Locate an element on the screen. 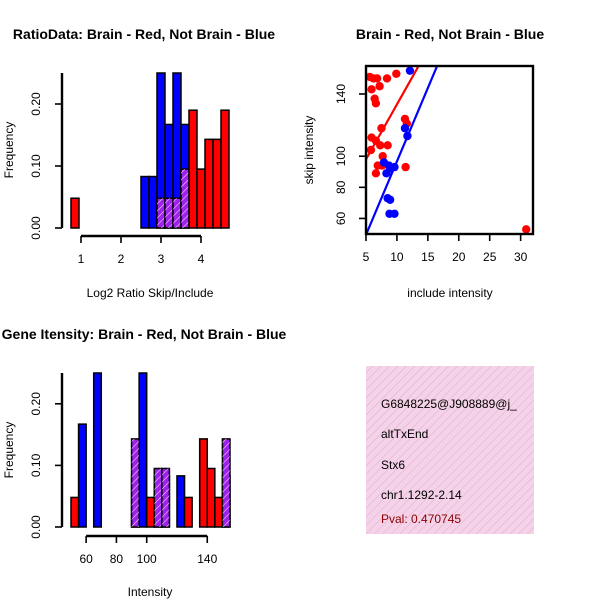 This screenshot has width=600, height=600. scatter-plot: 5 10 15 20 25 30 60 80 100 140 is located at coordinates (434, 164).